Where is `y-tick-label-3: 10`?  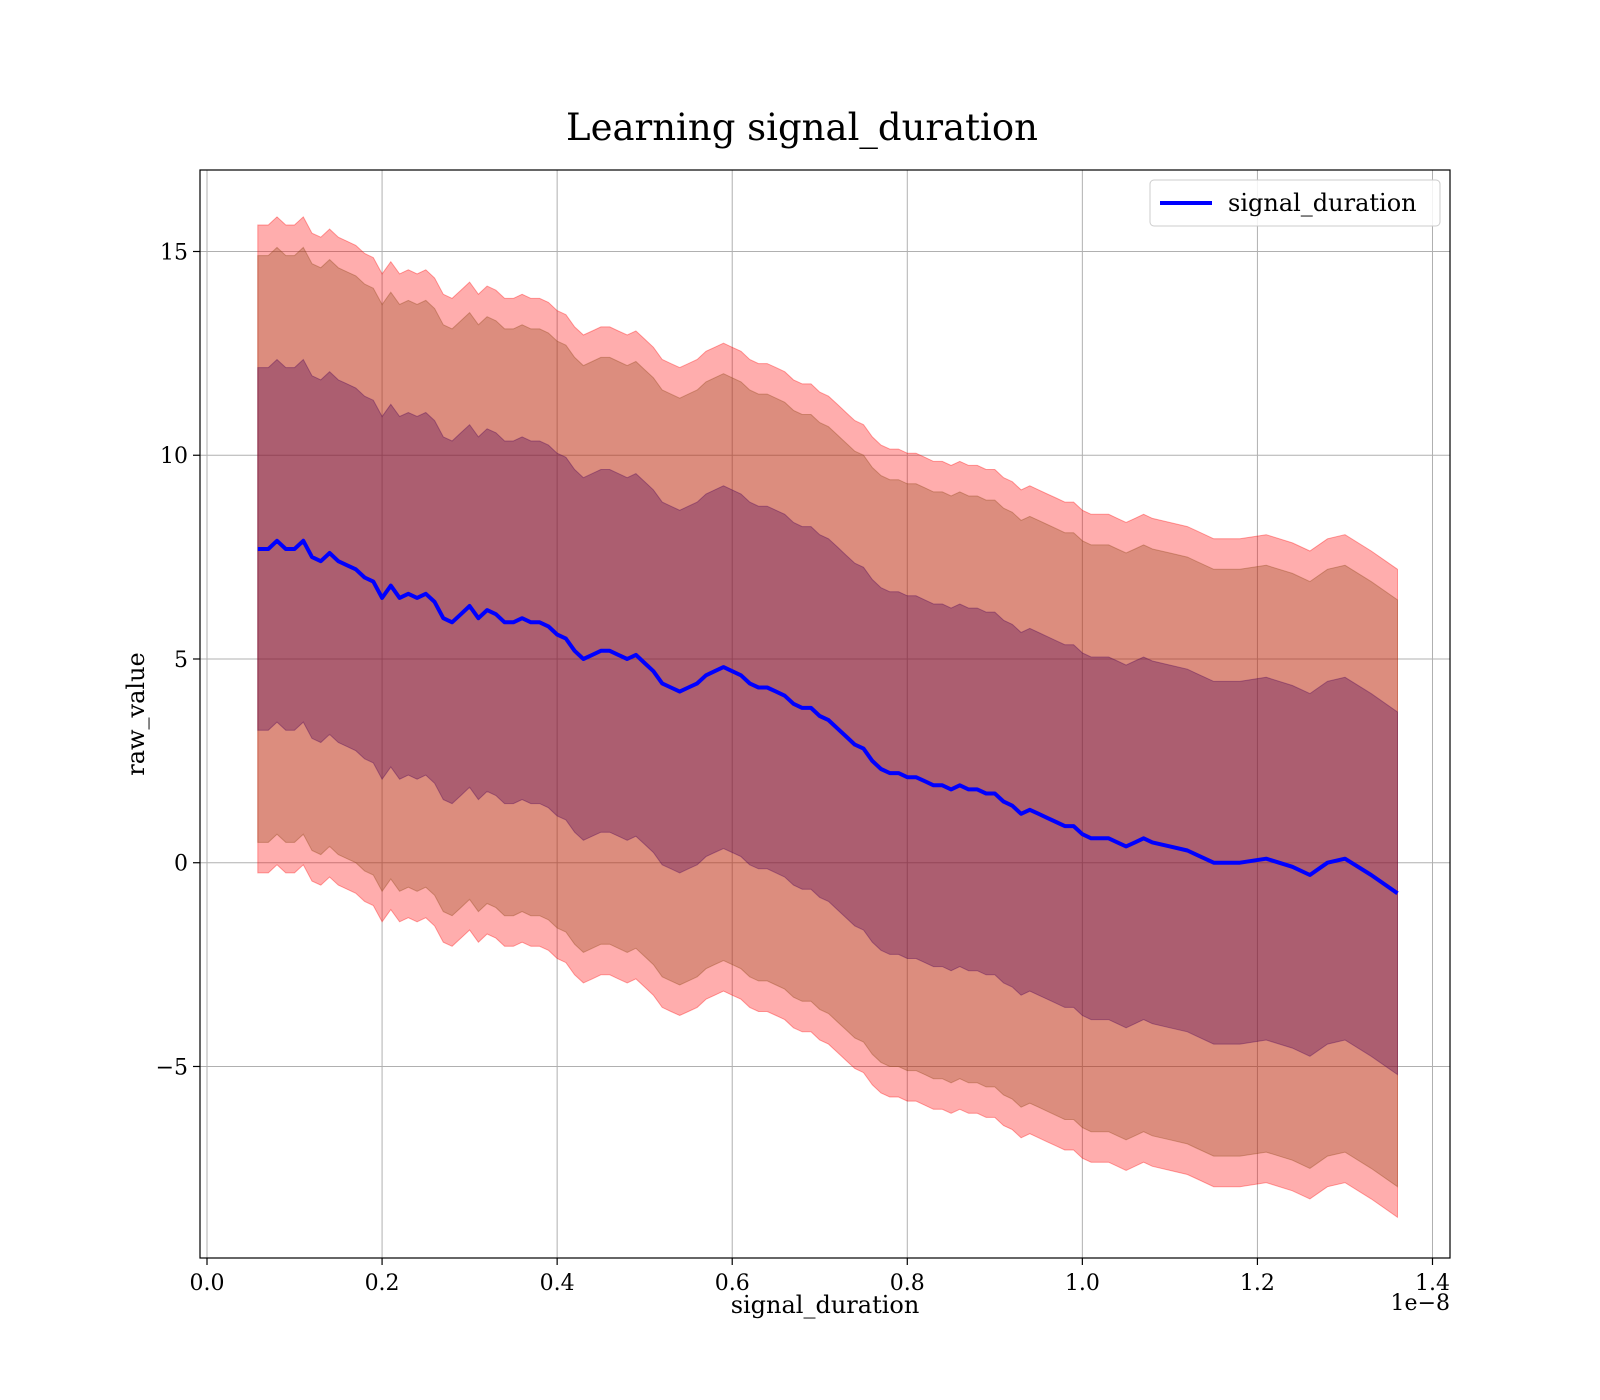 y-tick-label-3: 10 is located at coordinates (174, 456).